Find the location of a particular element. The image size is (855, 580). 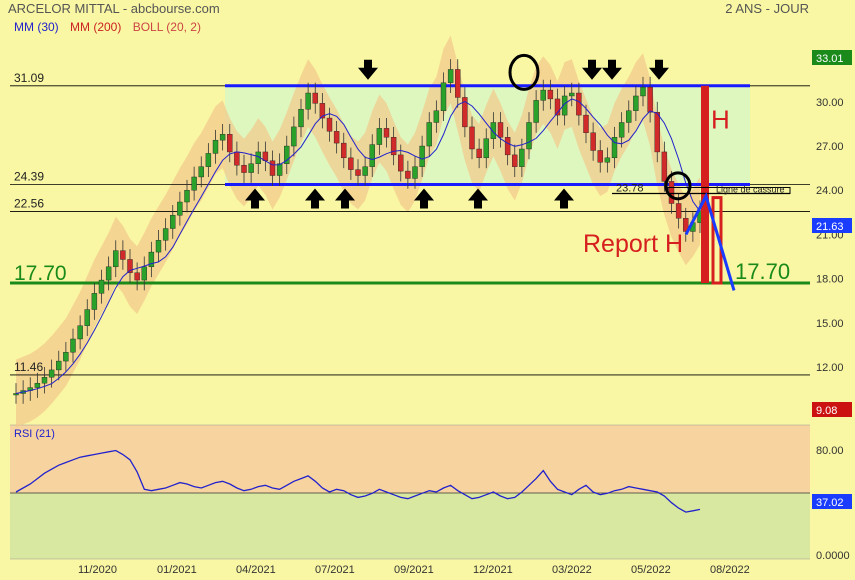

y-tick-15: 15.00 is located at coordinates (830, 324).